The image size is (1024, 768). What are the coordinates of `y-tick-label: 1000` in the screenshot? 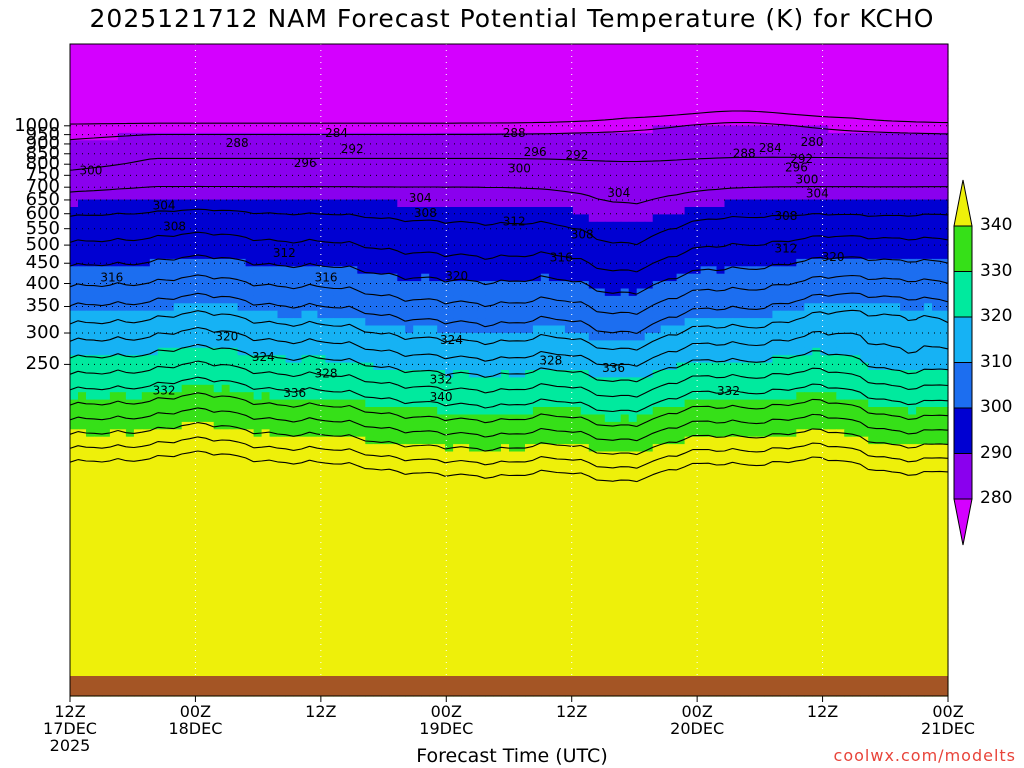 It's located at (37, 125).